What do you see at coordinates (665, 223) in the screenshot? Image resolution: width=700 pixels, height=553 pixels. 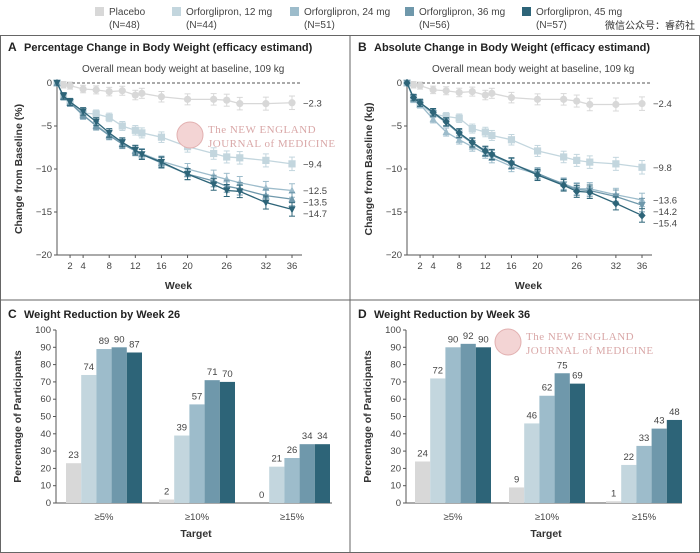 I see `end-value-label: −15.4` at bounding box center [665, 223].